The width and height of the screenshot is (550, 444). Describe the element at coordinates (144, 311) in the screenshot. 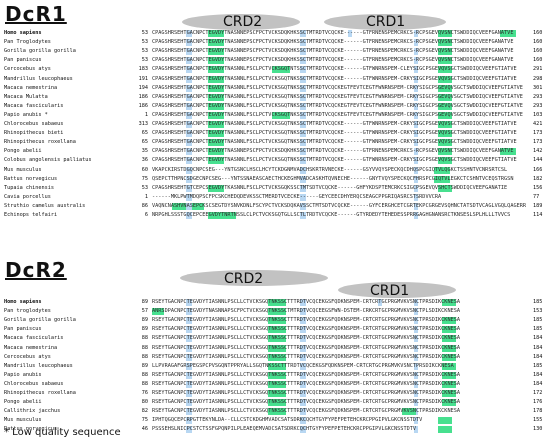

I see `start-position: 57` at that location.